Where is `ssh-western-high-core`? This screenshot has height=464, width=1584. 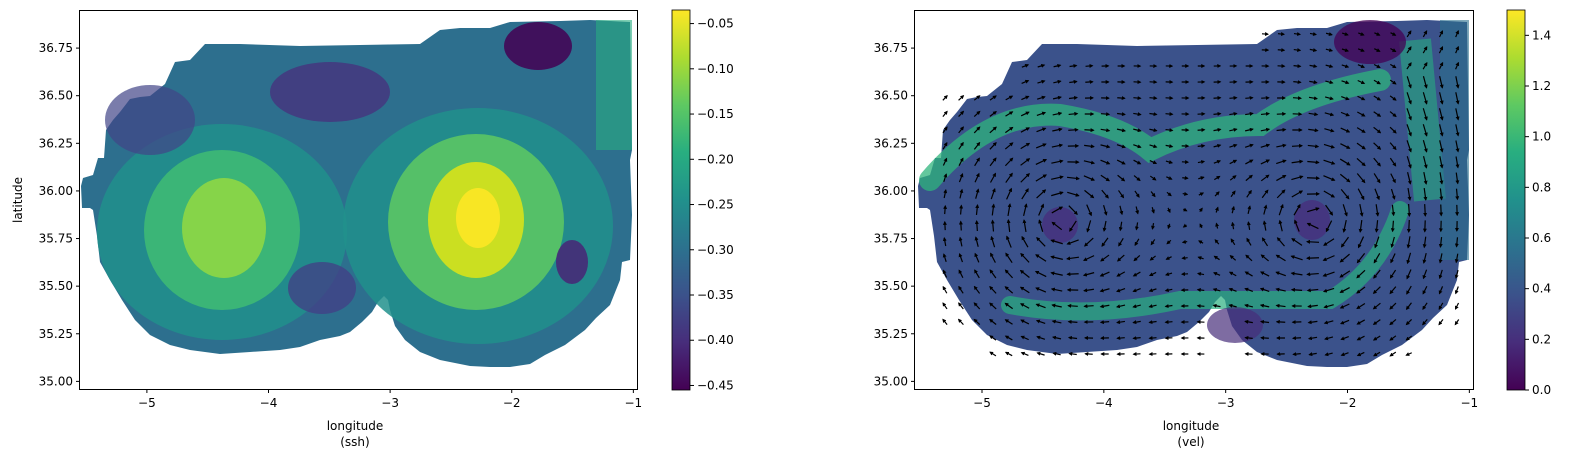
ssh-western-high-core is located at coordinates (224, 228).